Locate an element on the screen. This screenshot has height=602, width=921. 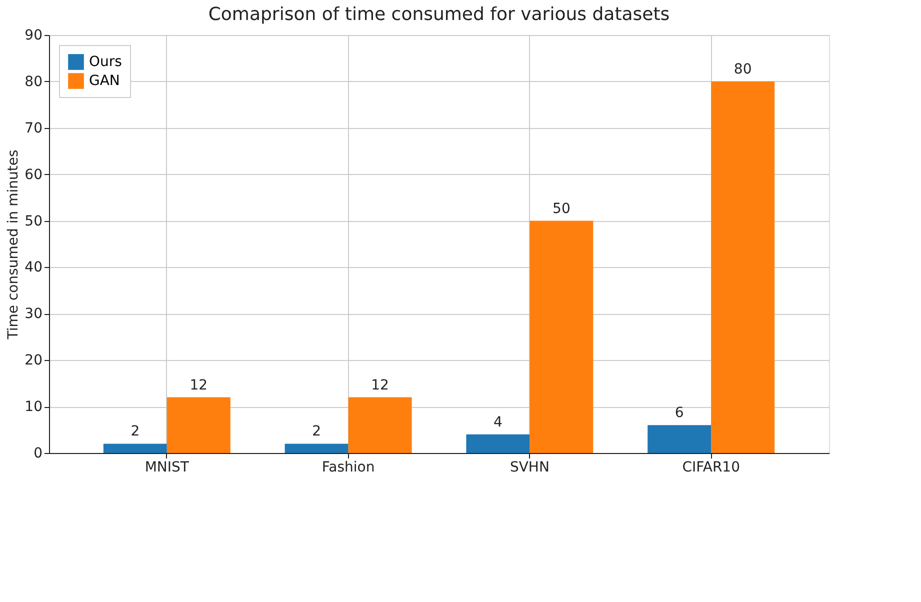
data-label: 6 is located at coordinates (679, 413).